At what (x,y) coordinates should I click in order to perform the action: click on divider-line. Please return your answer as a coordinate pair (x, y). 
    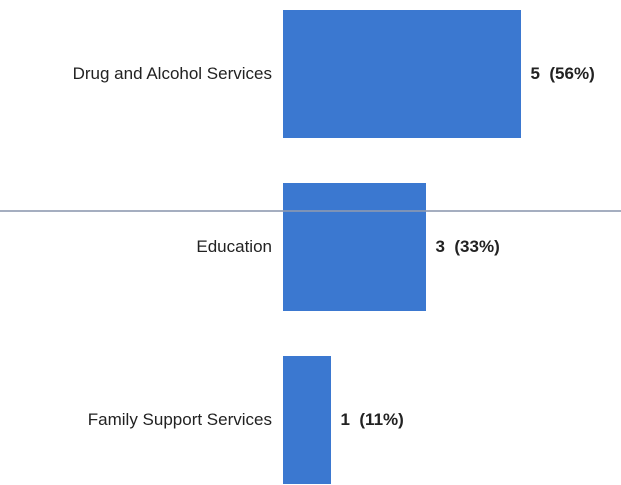
    Looking at the image, I should click on (310, 211).